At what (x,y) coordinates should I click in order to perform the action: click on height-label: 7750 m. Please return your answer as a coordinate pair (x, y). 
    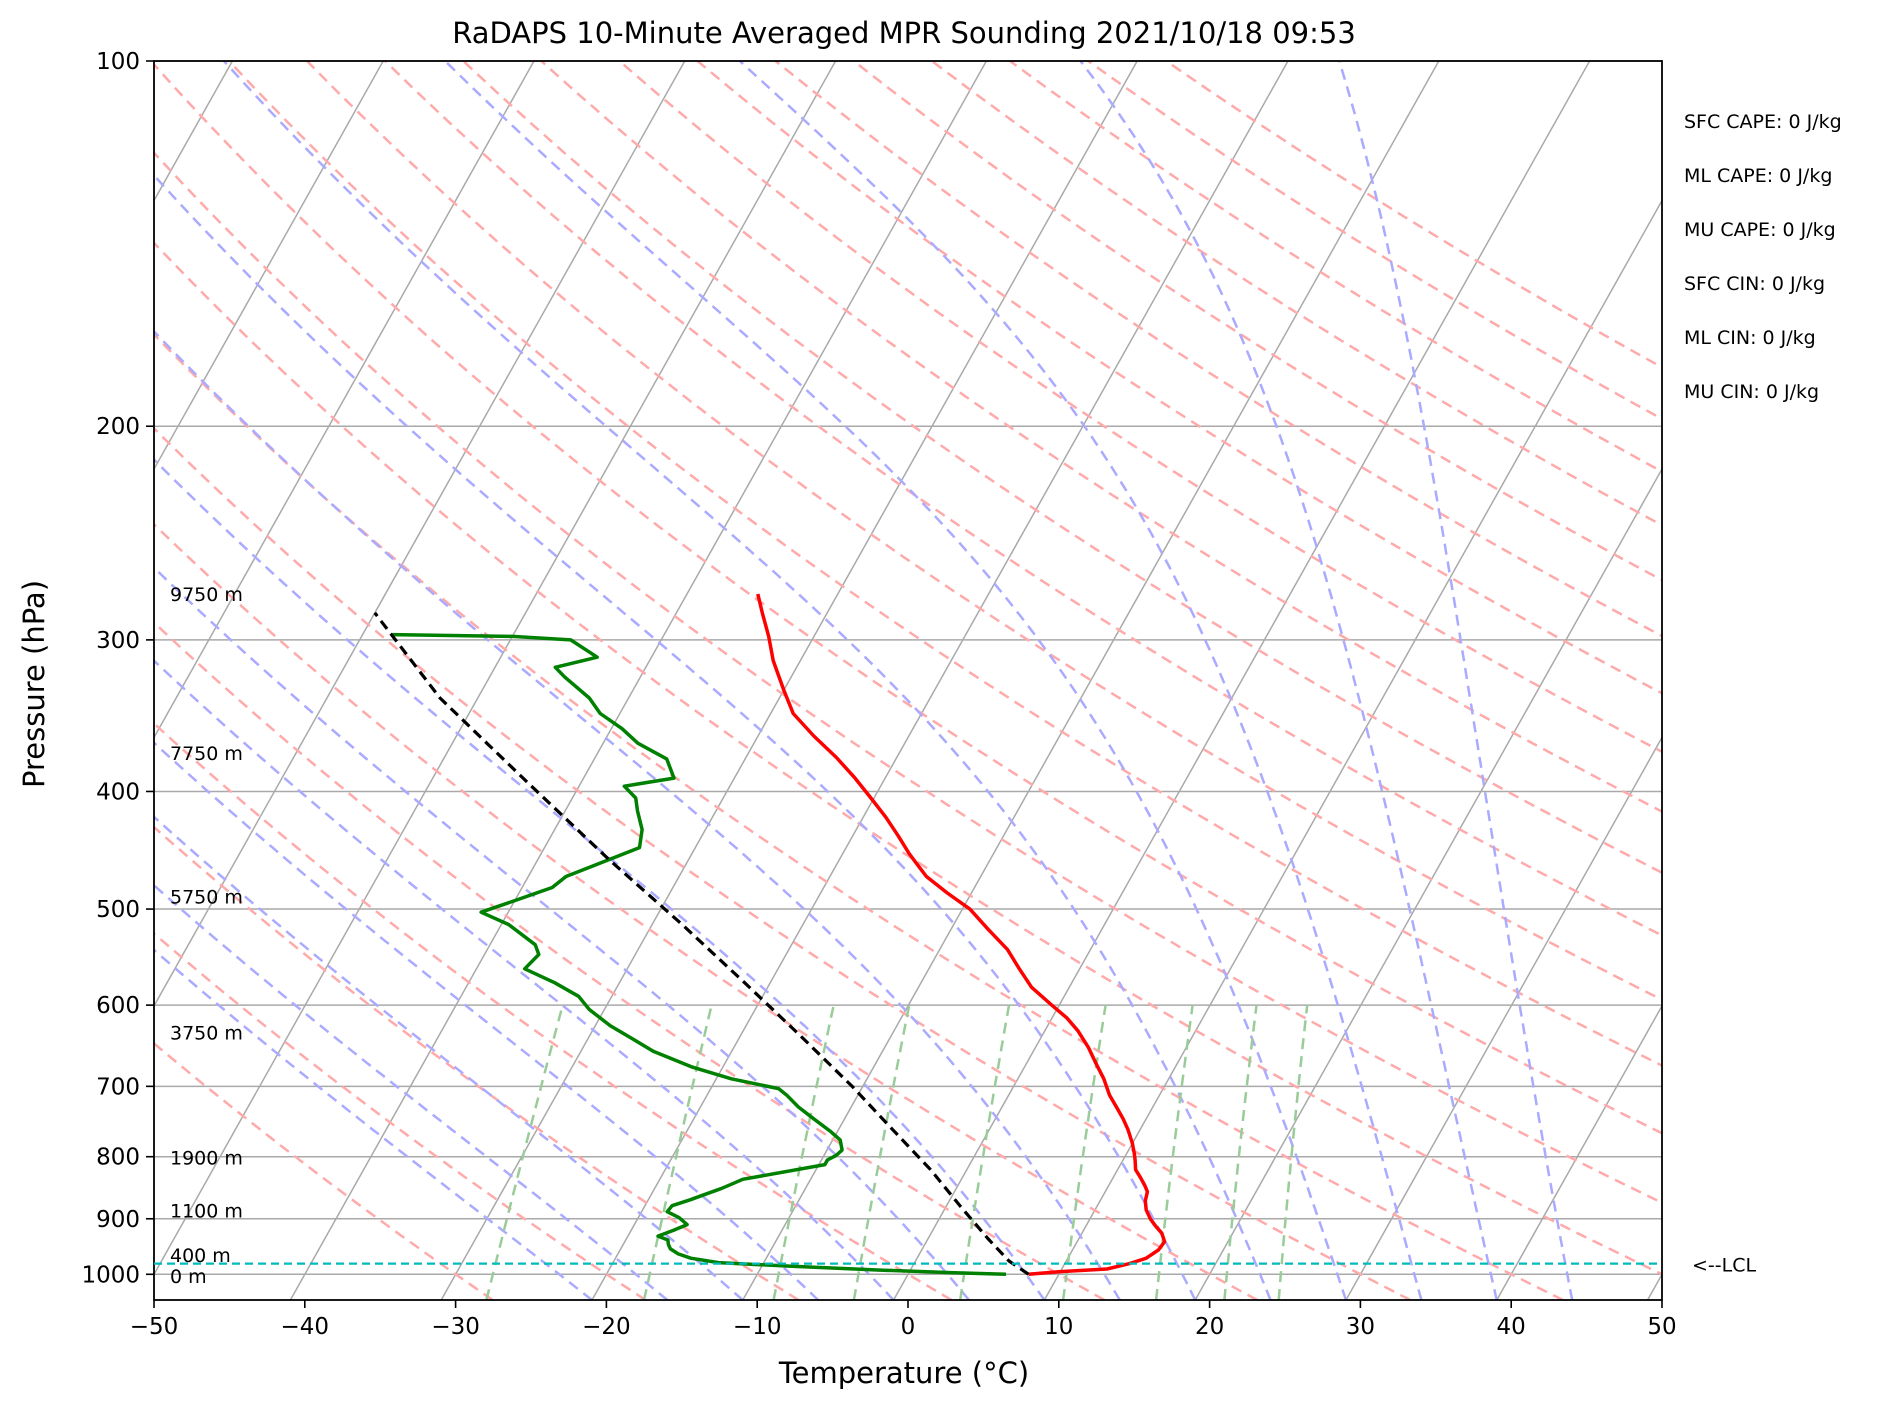
    Looking at the image, I should click on (206, 754).